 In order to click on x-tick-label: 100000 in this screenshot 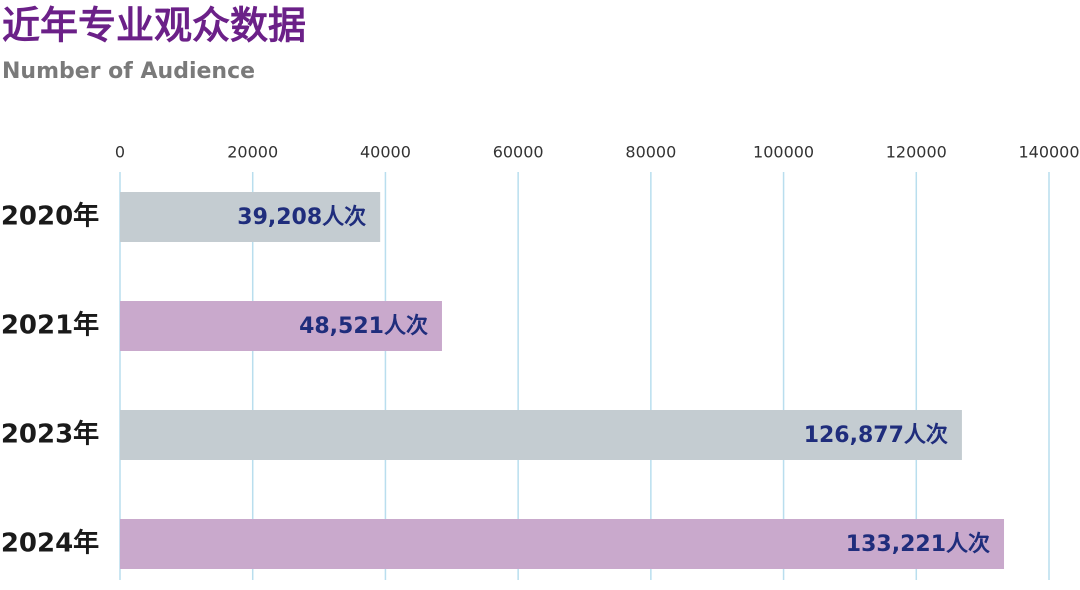, I will do `click(783, 152)`.